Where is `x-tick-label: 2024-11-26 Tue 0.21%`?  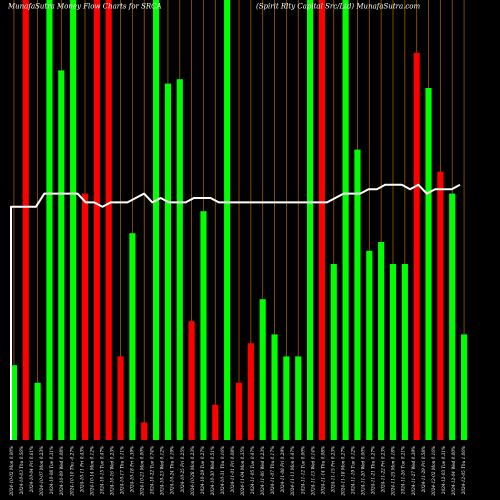
x-tick-label: 2024-11-26 Tue 0.21% is located at coordinates (403, 470).